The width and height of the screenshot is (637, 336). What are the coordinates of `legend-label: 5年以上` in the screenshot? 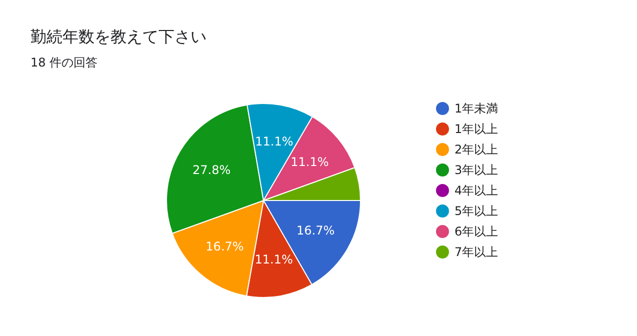 It's located at (476, 211).